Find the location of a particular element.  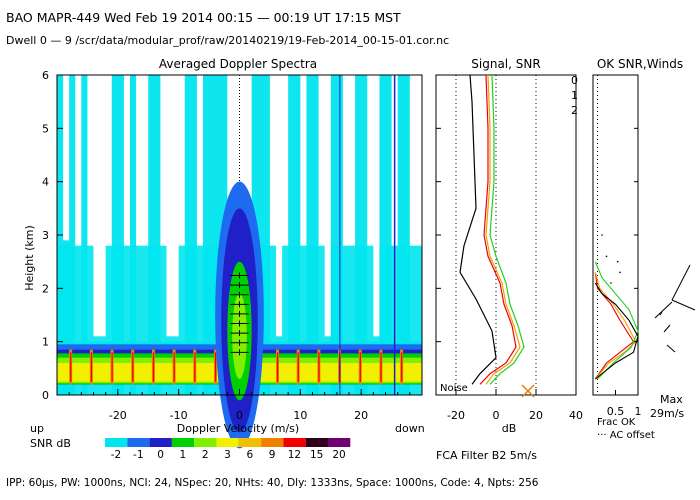

signal-axes: -20 0 20 40 is located at coordinates (509, 248).